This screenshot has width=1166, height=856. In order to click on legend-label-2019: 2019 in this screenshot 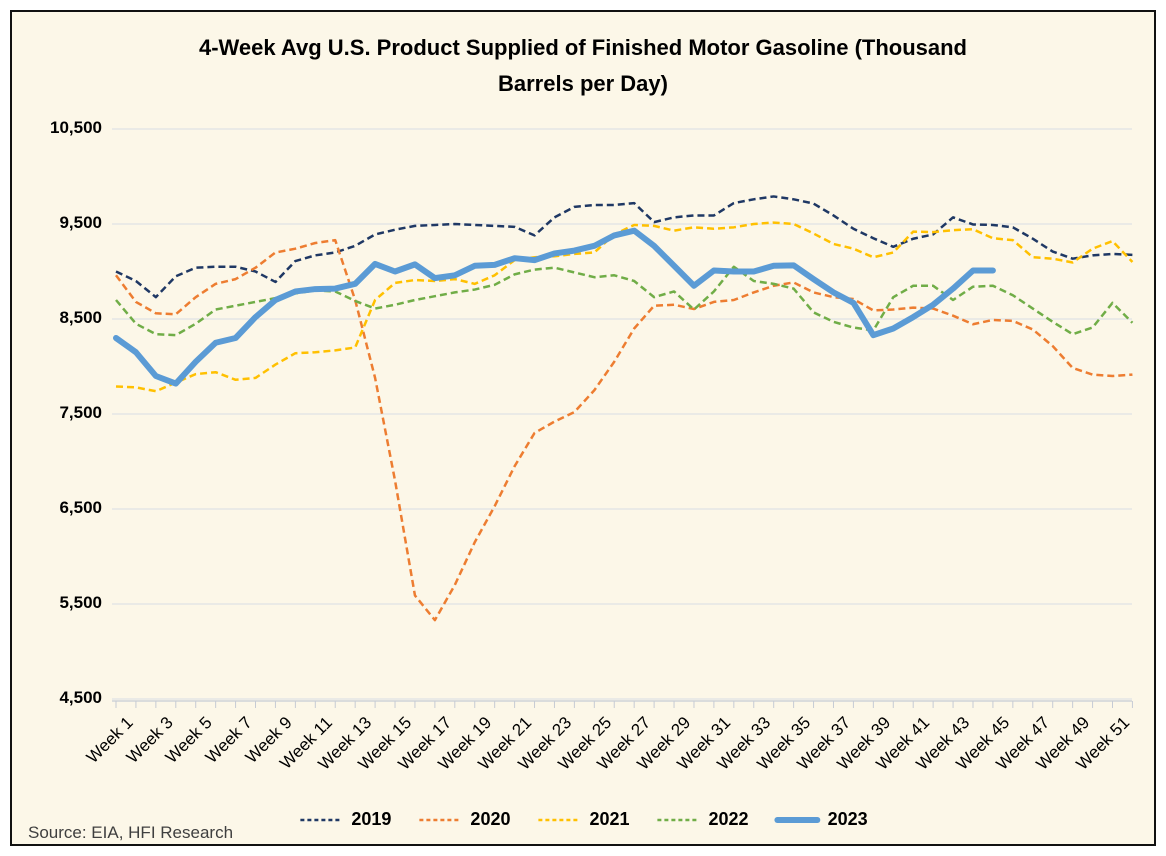, I will do `click(371, 819)`.